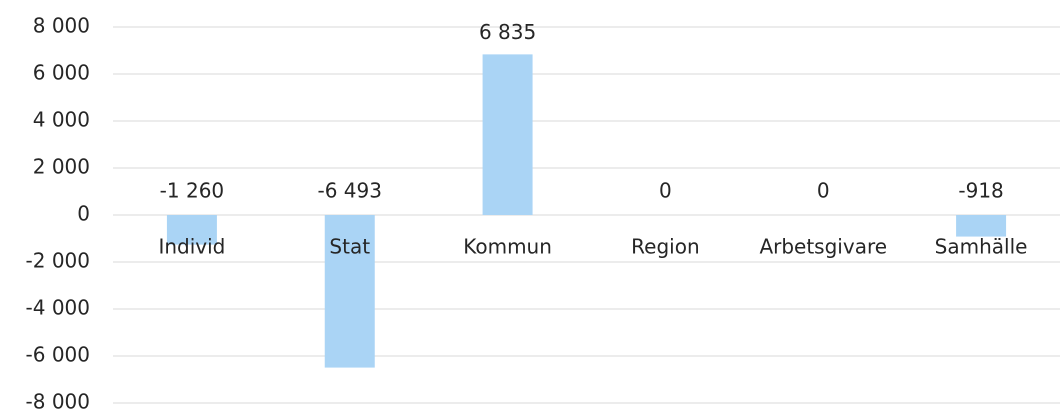 This screenshot has width=1060, height=411. Describe the element at coordinates (349, 247) in the screenshot. I see `x-tick-label: Stat` at that location.